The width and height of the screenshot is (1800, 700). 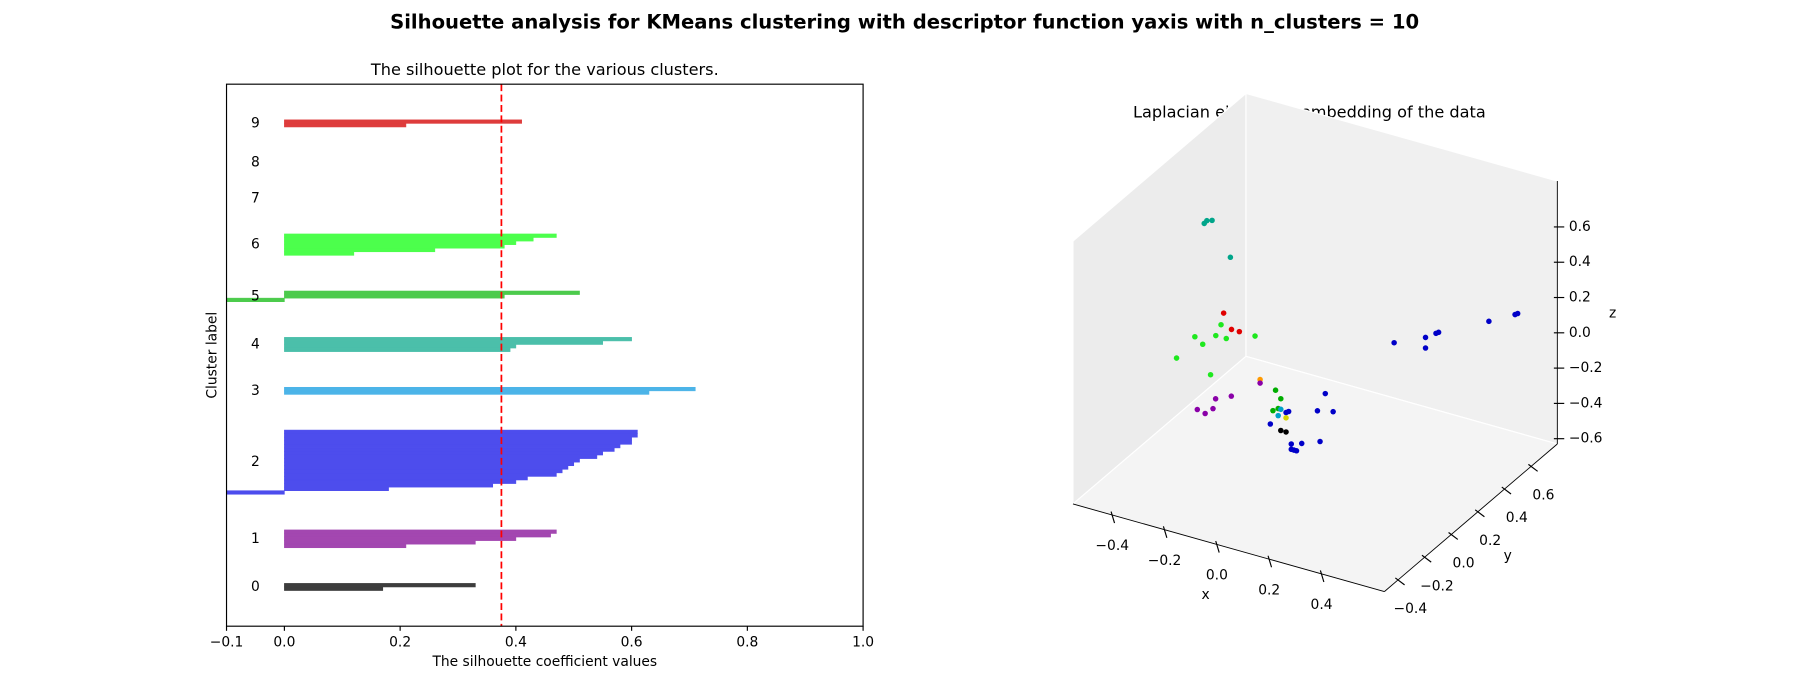 I want to click on z-tick-label: 0.6, so click(x=1580, y=227).